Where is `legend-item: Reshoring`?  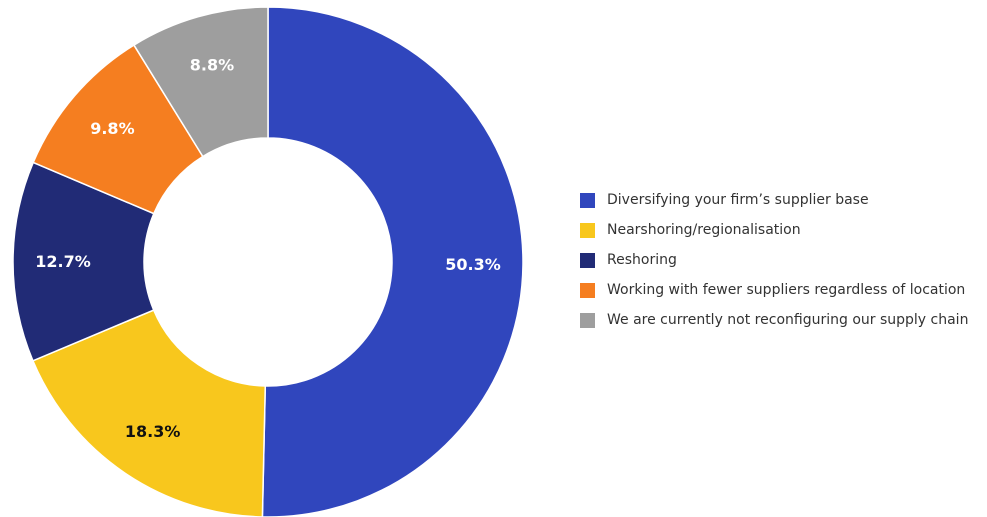
legend-item: Reshoring is located at coordinates (774, 260).